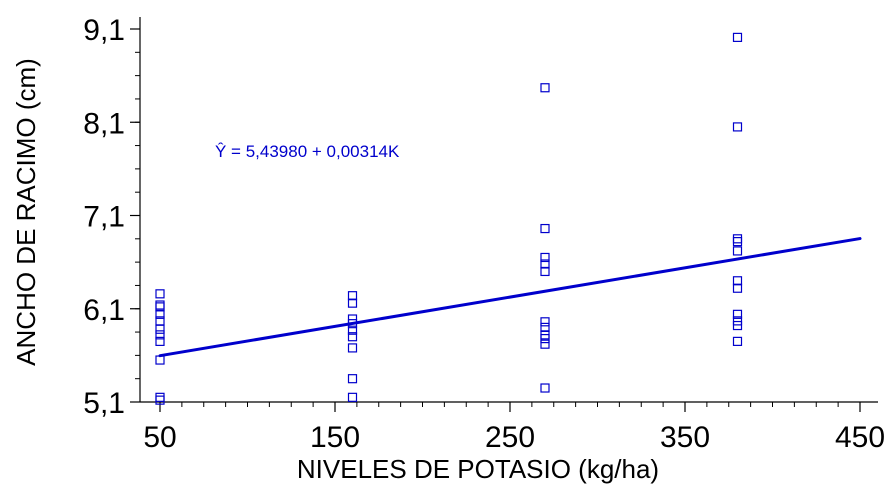 The width and height of the screenshot is (890, 493). Describe the element at coordinates (307, 151) in the screenshot. I see `regression-equation: Ŷ = 5,43980 + 0,00314K` at that location.